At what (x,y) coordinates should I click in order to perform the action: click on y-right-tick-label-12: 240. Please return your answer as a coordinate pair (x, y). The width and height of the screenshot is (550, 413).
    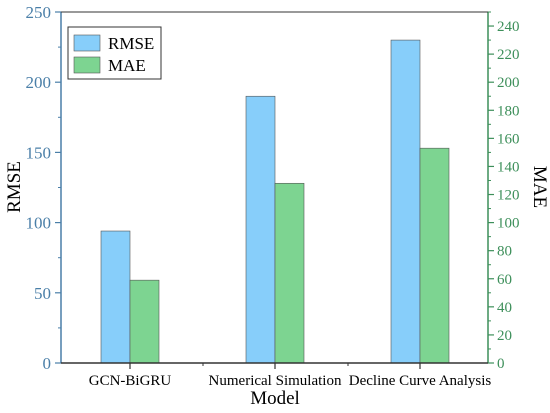
    Looking at the image, I should click on (508, 27).